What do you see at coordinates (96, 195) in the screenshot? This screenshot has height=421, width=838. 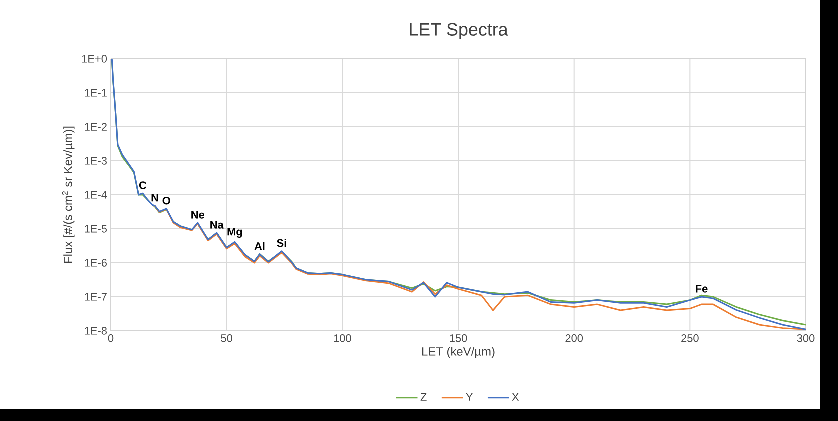 I see `y-tick-label: 1E-4` at bounding box center [96, 195].